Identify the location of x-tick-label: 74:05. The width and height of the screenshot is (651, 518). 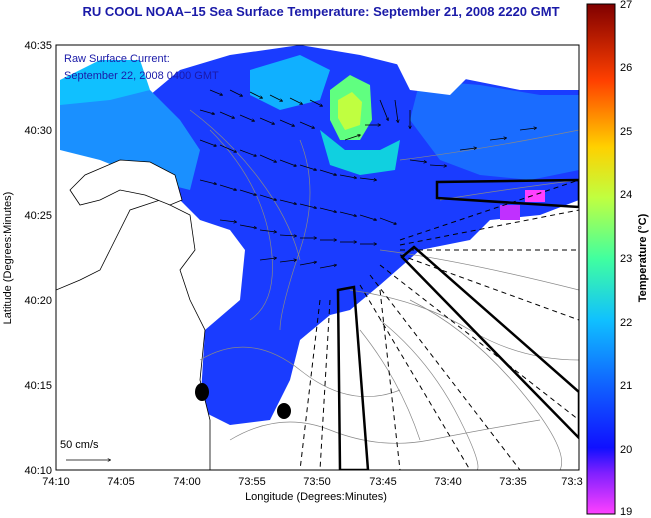
(121, 482).